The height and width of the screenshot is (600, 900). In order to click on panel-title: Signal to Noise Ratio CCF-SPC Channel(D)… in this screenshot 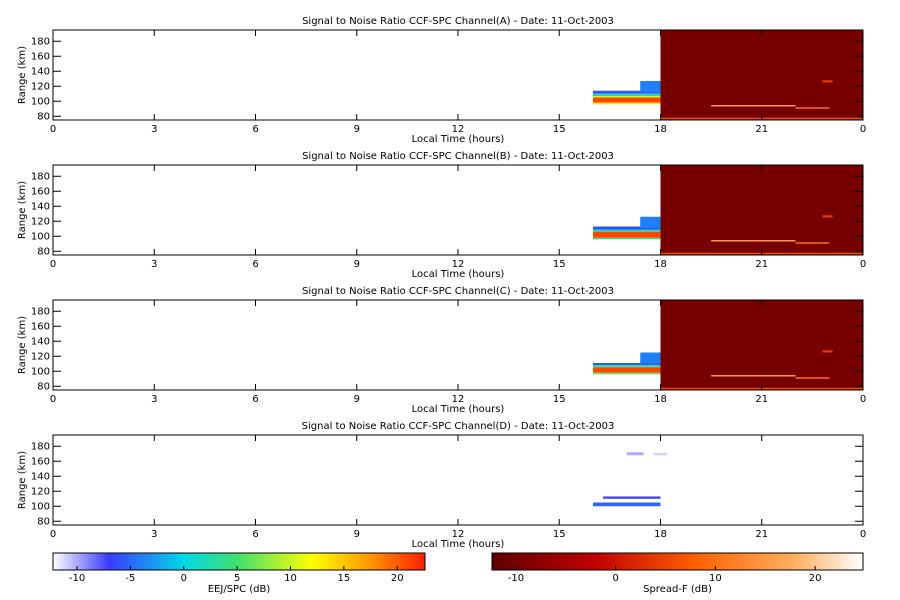, I will do `click(458, 426)`.